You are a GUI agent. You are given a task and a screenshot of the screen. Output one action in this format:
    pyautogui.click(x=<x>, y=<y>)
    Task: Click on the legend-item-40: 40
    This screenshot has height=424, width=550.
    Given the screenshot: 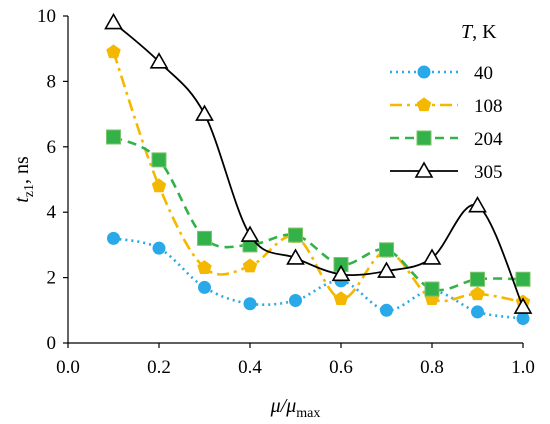 What is the action you would take?
    pyautogui.click(x=441, y=73)
    